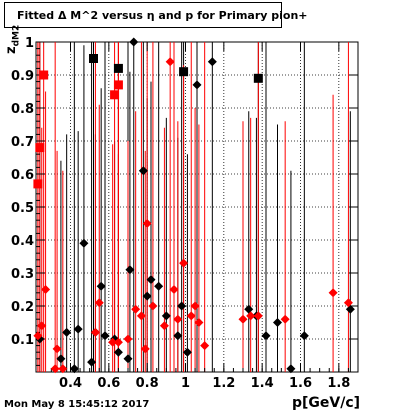 Image resolution: width=400 pixels, height=414 pixels. Describe the element at coordinates (22, 142) in the screenshot. I see `y-tick-label: 0.7` at that location.